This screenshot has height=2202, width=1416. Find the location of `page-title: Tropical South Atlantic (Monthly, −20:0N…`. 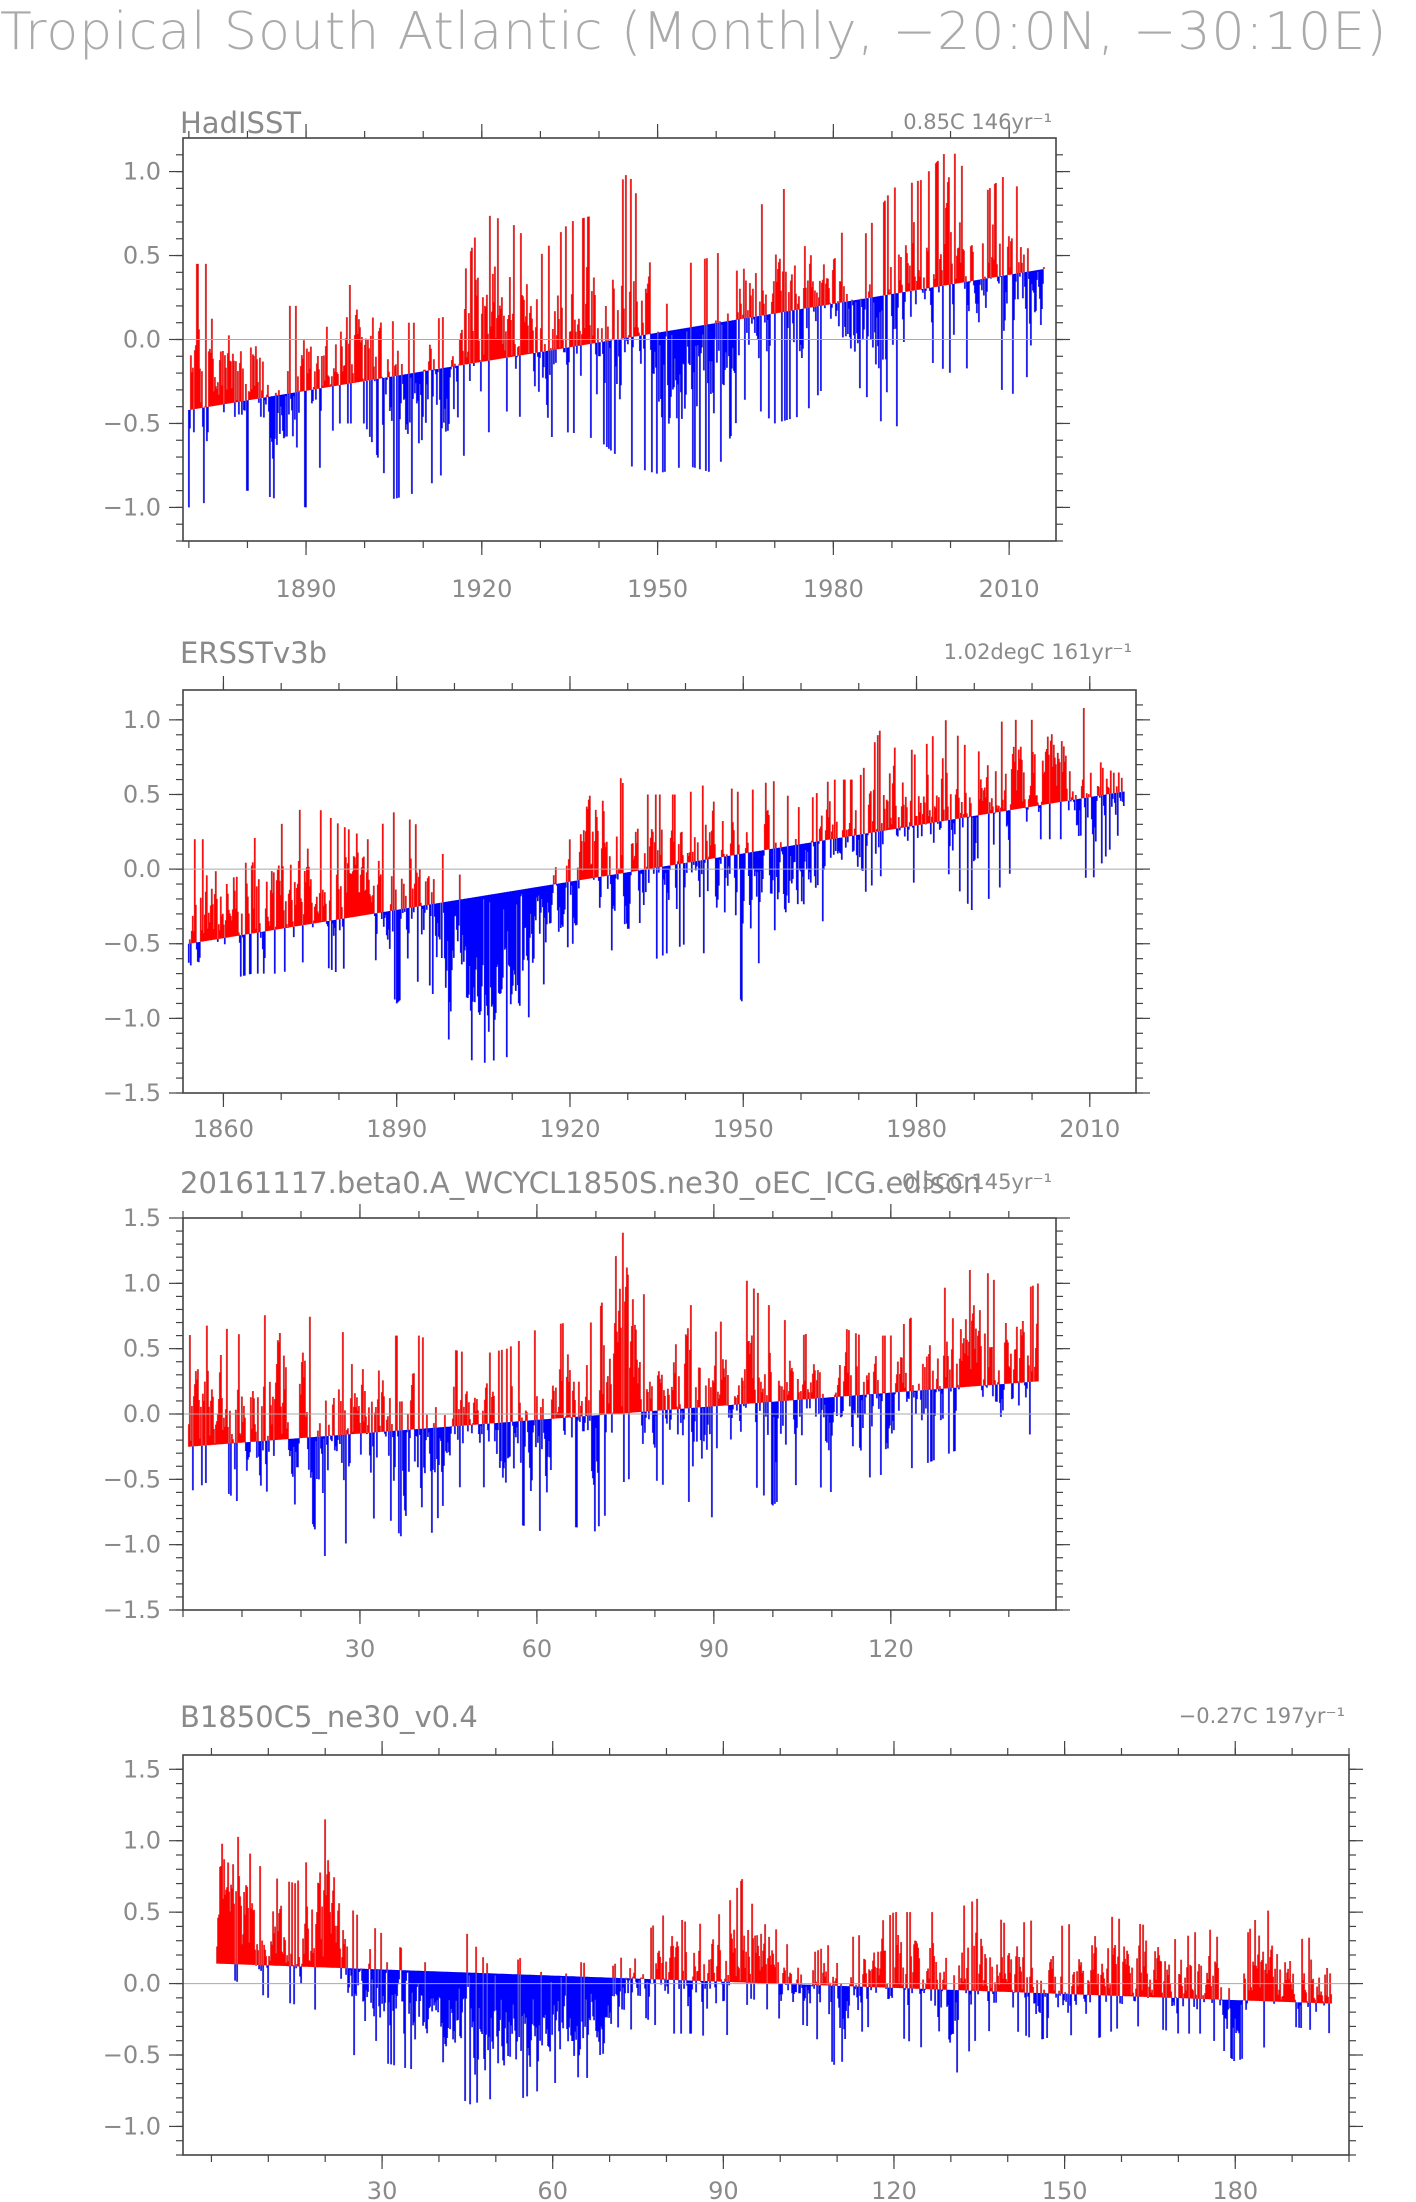

page-title: Tropical South Atlantic (Monthly, −20:0N… is located at coordinates (694, 32).